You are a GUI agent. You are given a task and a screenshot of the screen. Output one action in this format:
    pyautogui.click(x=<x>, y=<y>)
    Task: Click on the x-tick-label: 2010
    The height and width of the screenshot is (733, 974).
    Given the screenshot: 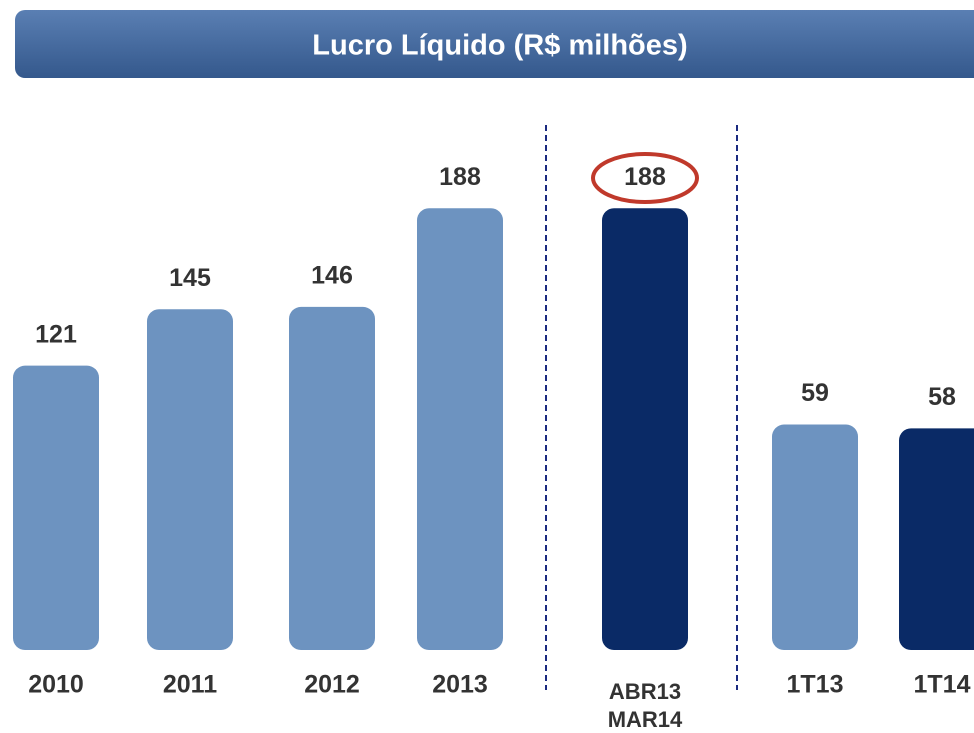 What is the action you would take?
    pyautogui.click(x=56, y=685)
    